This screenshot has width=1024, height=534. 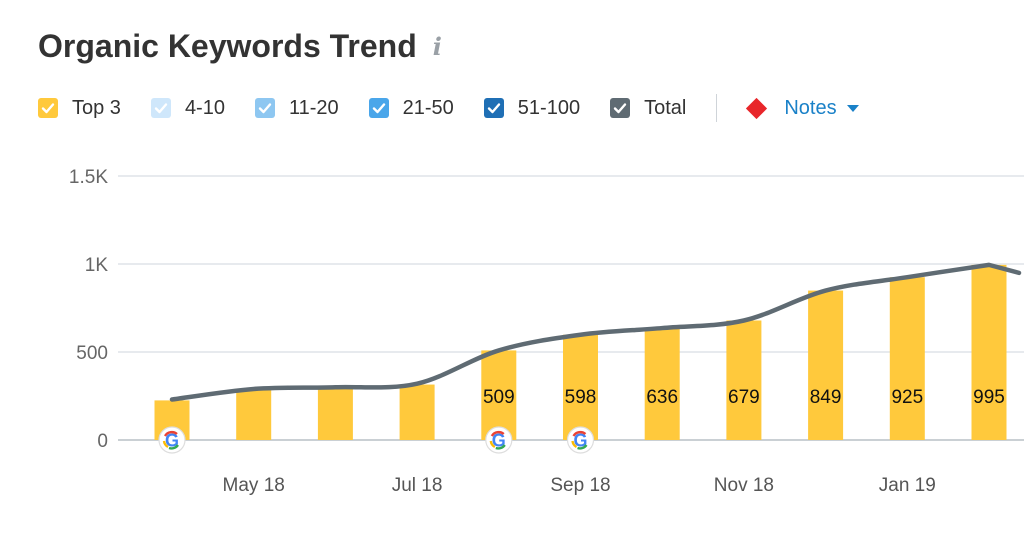 What do you see at coordinates (662, 397) in the screenshot?
I see `data-label: 636` at bounding box center [662, 397].